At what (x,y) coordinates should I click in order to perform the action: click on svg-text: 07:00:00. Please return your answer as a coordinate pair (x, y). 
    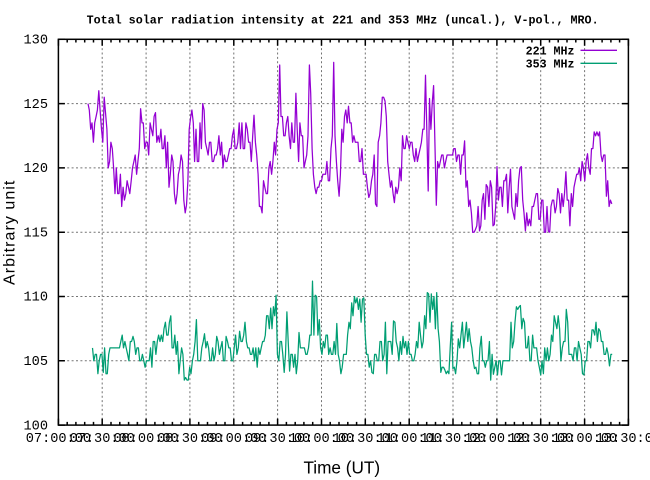
    Looking at the image, I should click on (58, 439).